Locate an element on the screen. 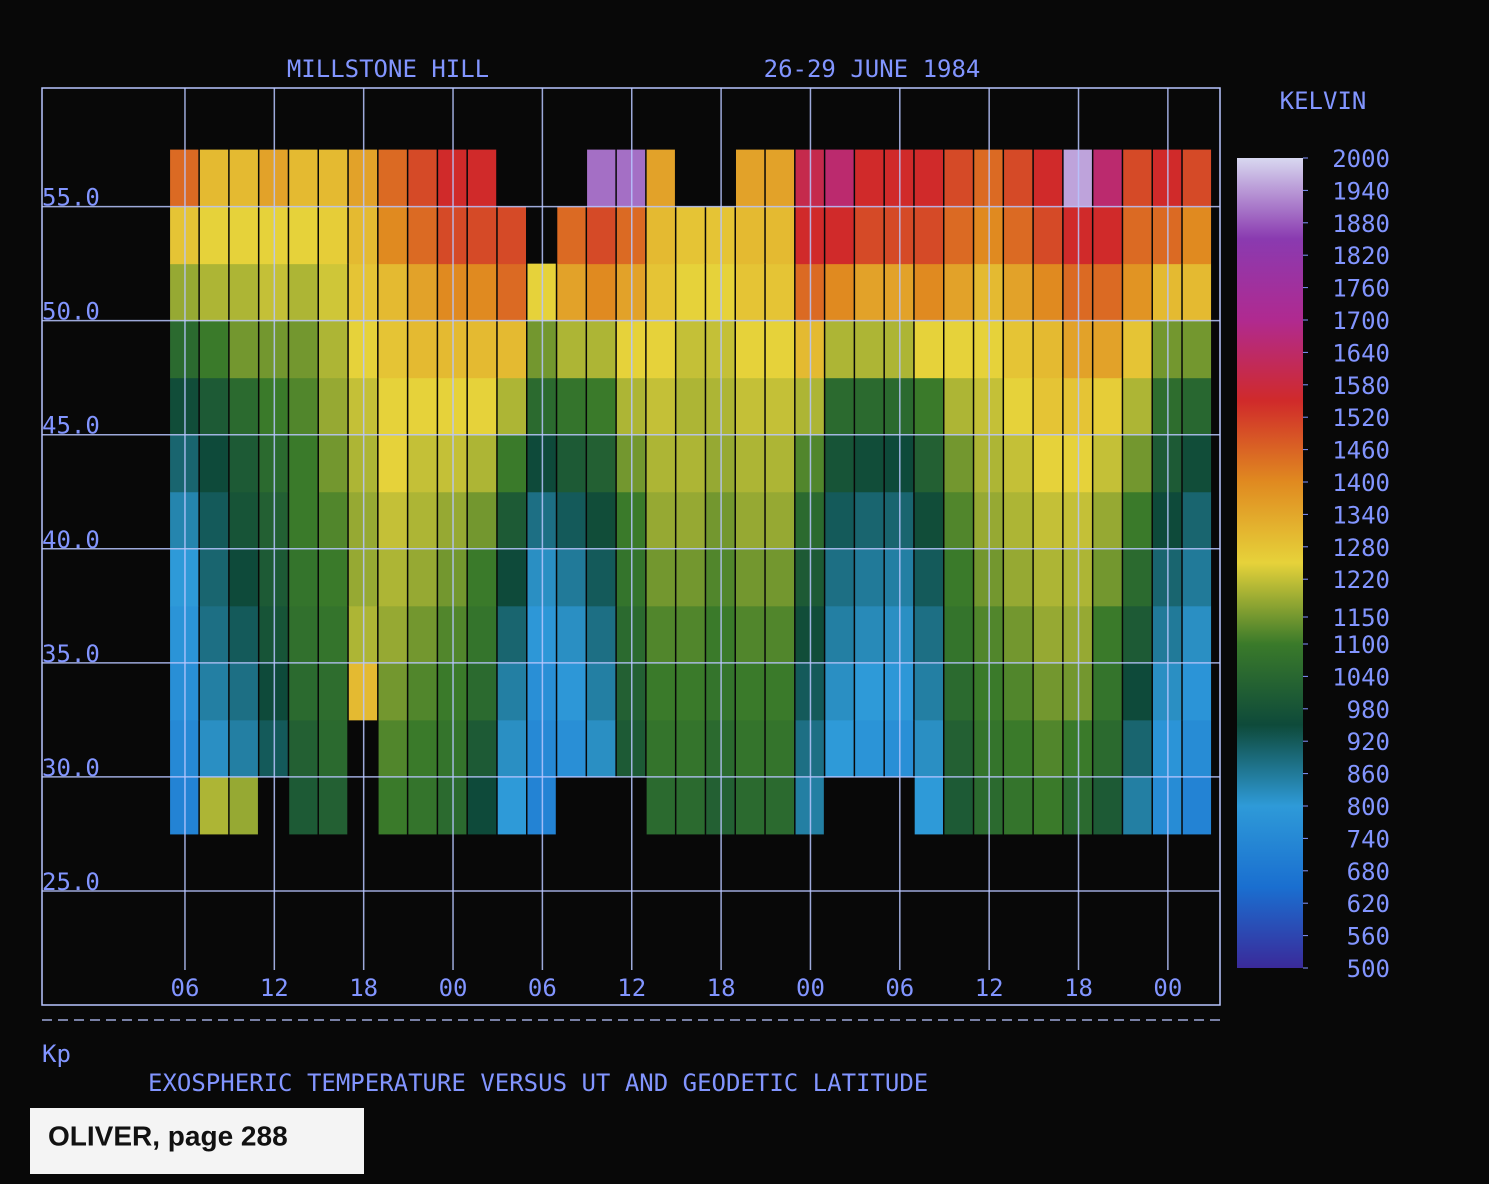  colorbar-tick-label: 860 is located at coordinates (1368, 775).